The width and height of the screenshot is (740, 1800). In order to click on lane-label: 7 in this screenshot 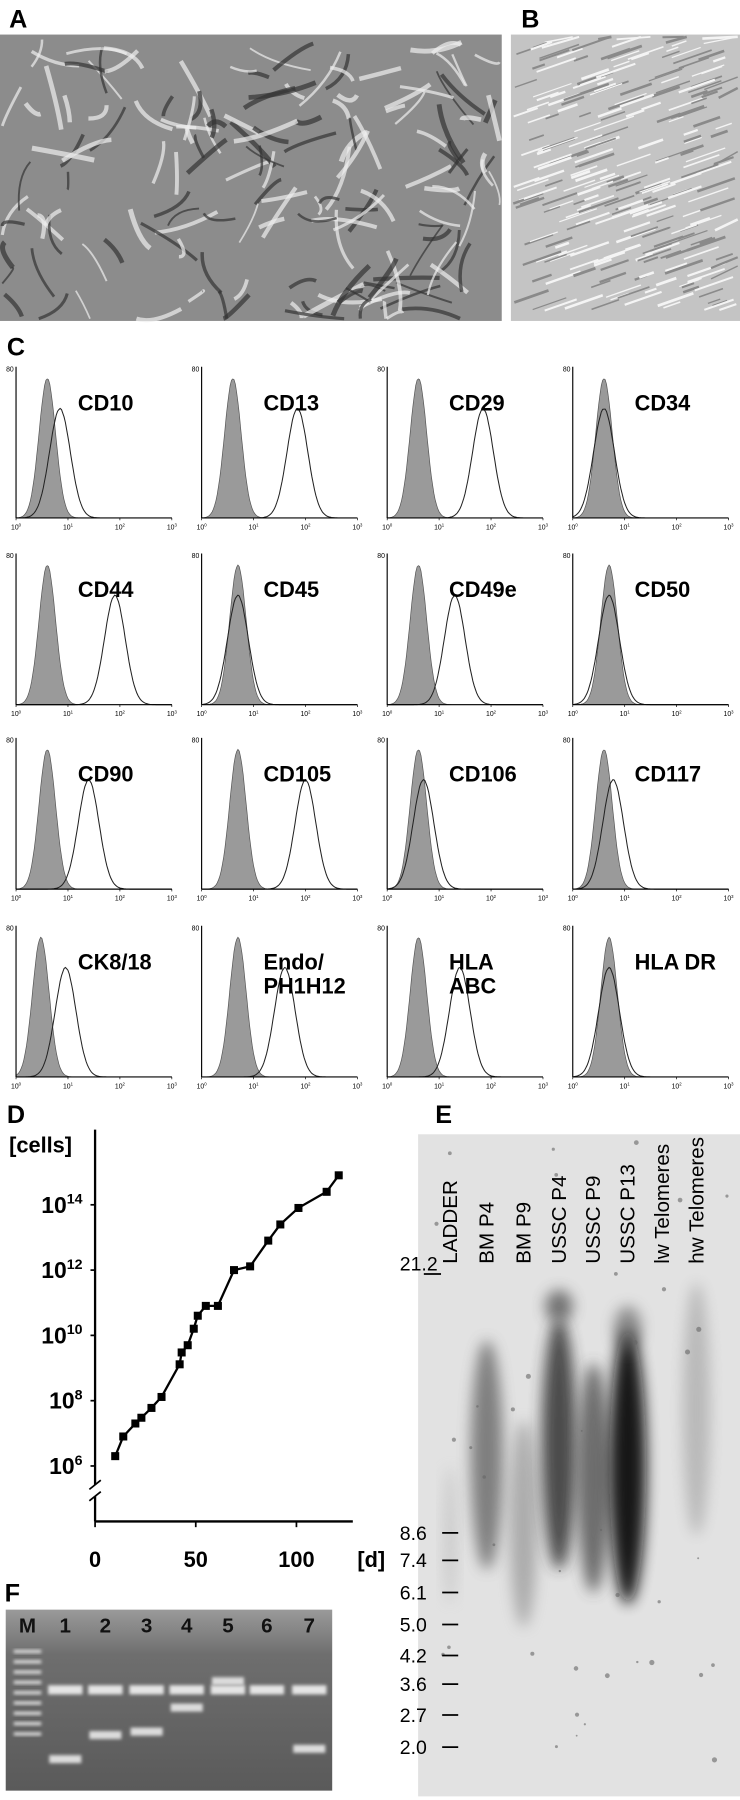, I will do `click(309, 1626)`.